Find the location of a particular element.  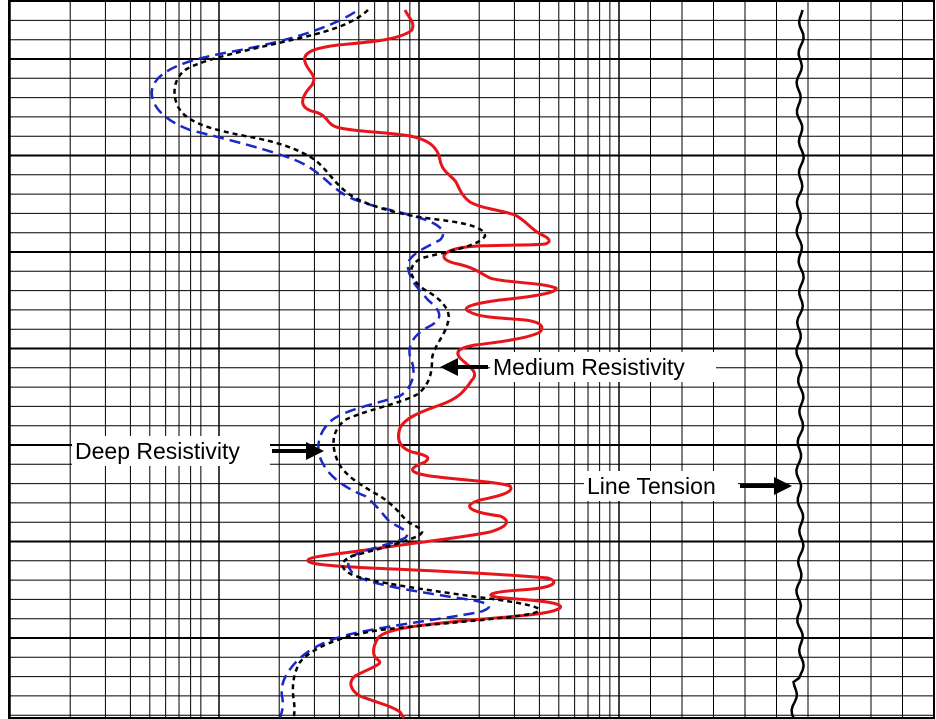

deep-resistivity-label: Deep Resistivity is located at coordinates (157, 451).